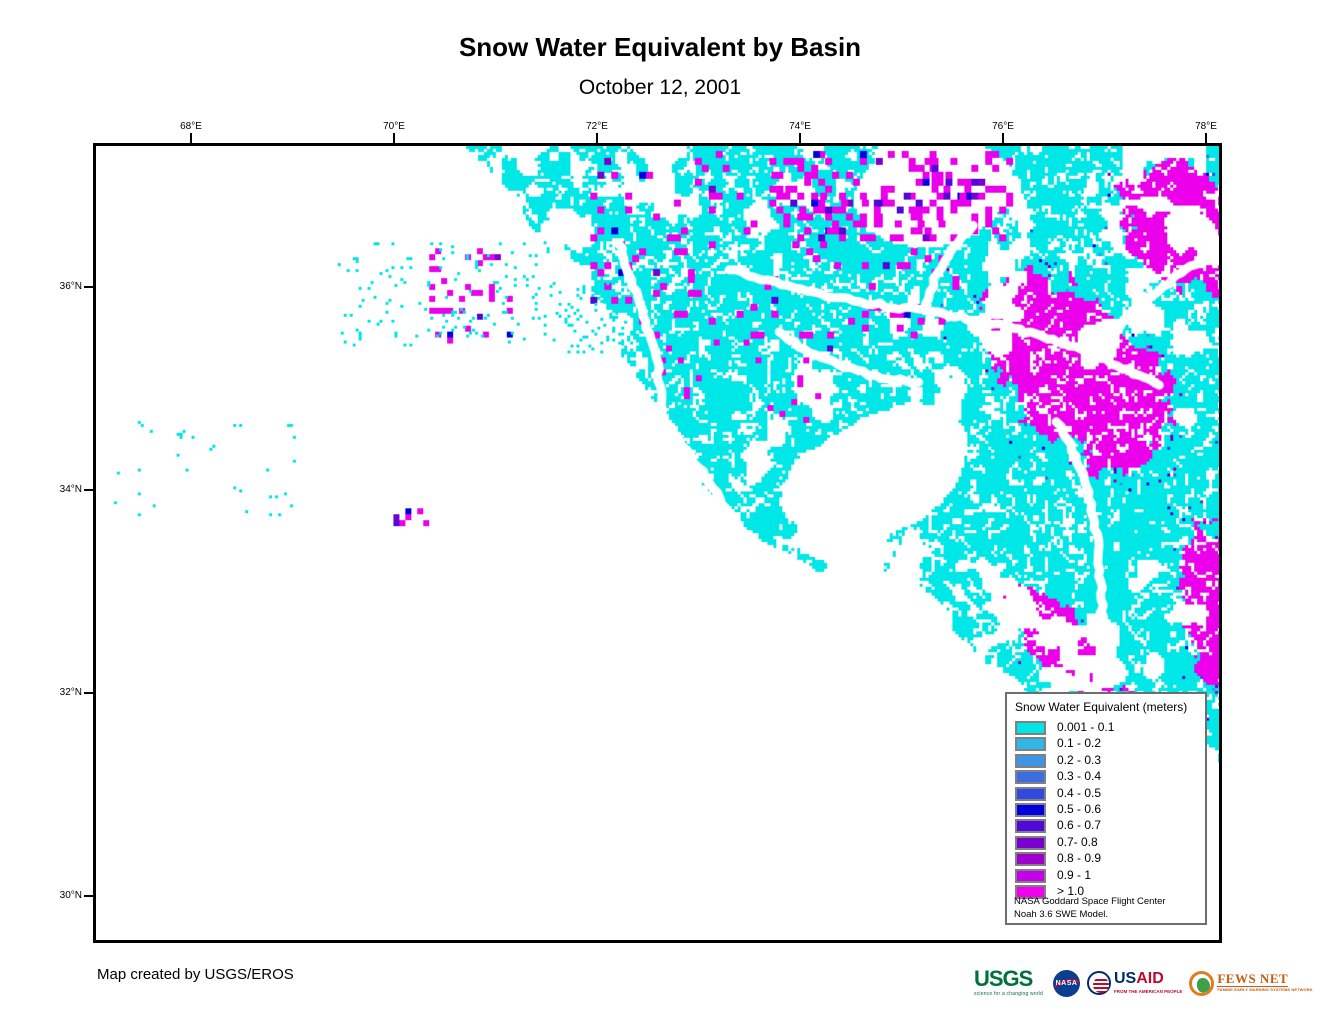 The height and width of the screenshot is (1020, 1320). I want to click on legend-footnote-line: NASA Goddard Space Flight Center, so click(1090, 901).